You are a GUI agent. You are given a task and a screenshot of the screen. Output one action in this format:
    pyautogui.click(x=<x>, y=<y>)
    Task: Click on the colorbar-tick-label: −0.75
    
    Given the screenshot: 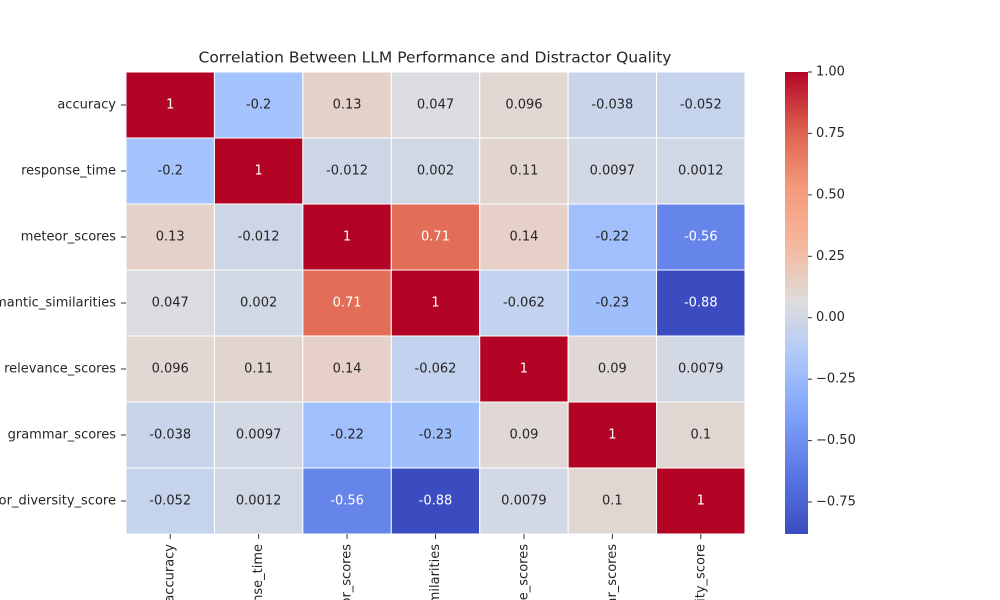 What is the action you would take?
    pyautogui.click(x=836, y=502)
    